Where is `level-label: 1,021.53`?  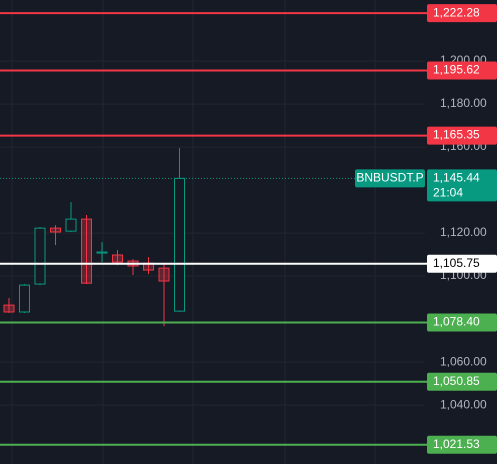
level-label: 1,021.53 is located at coordinates (456, 444).